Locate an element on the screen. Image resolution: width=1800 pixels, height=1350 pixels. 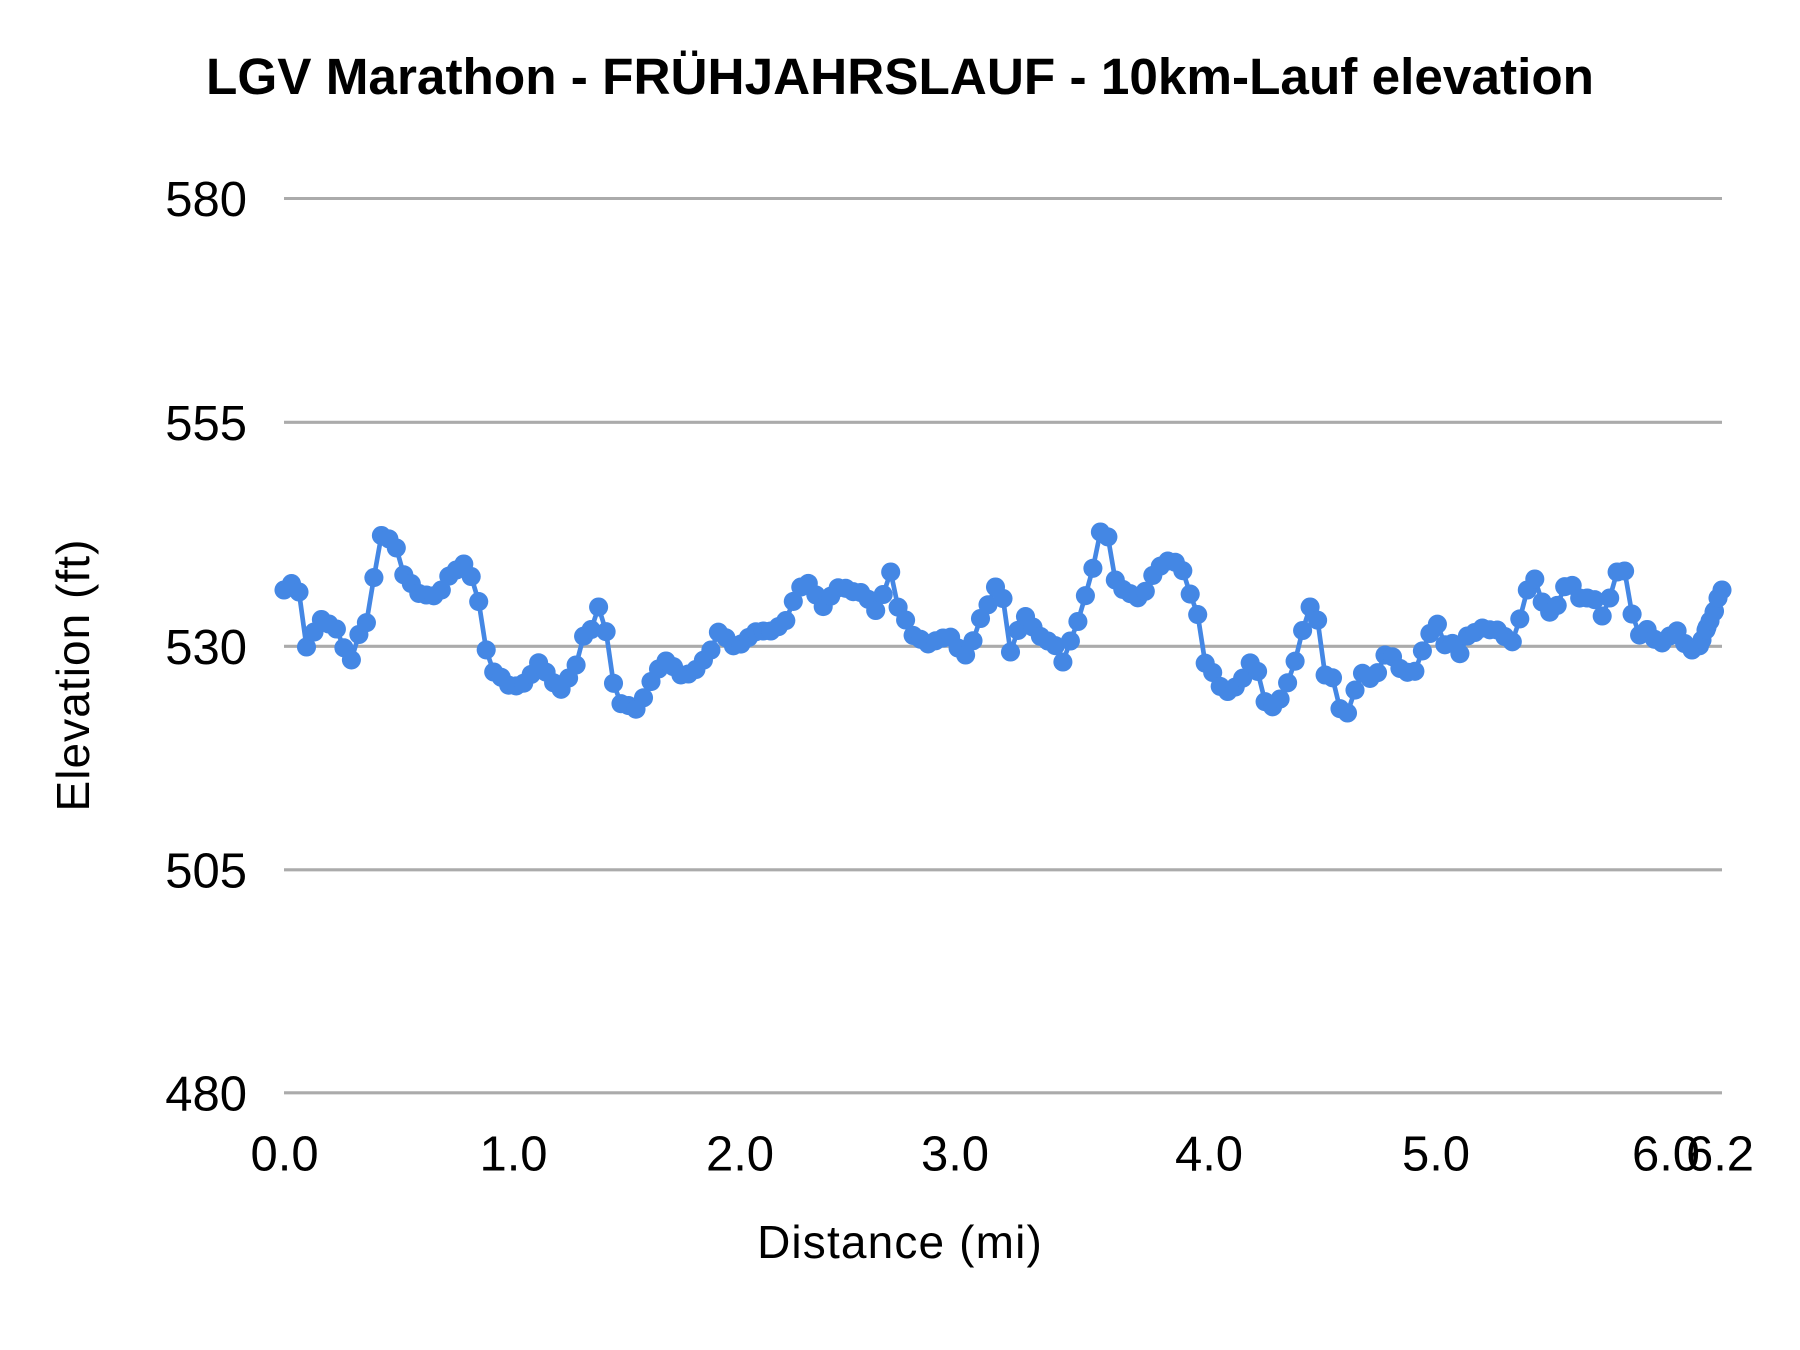
svg-text: 6.2 is located at coordinates (1720, 1155).